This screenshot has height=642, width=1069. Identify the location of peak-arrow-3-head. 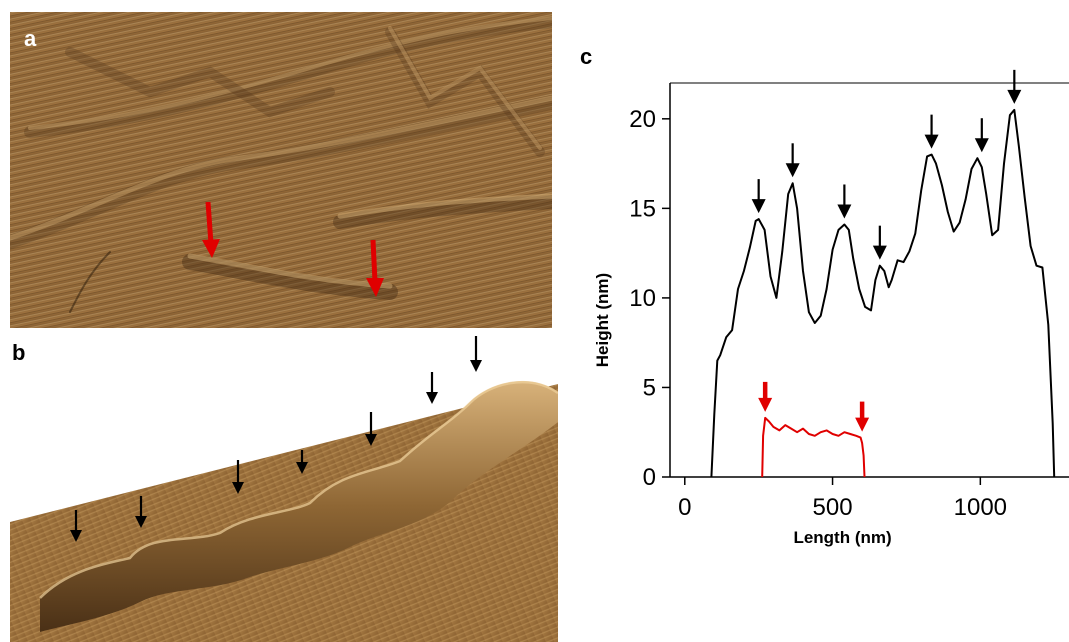
(844, 211).